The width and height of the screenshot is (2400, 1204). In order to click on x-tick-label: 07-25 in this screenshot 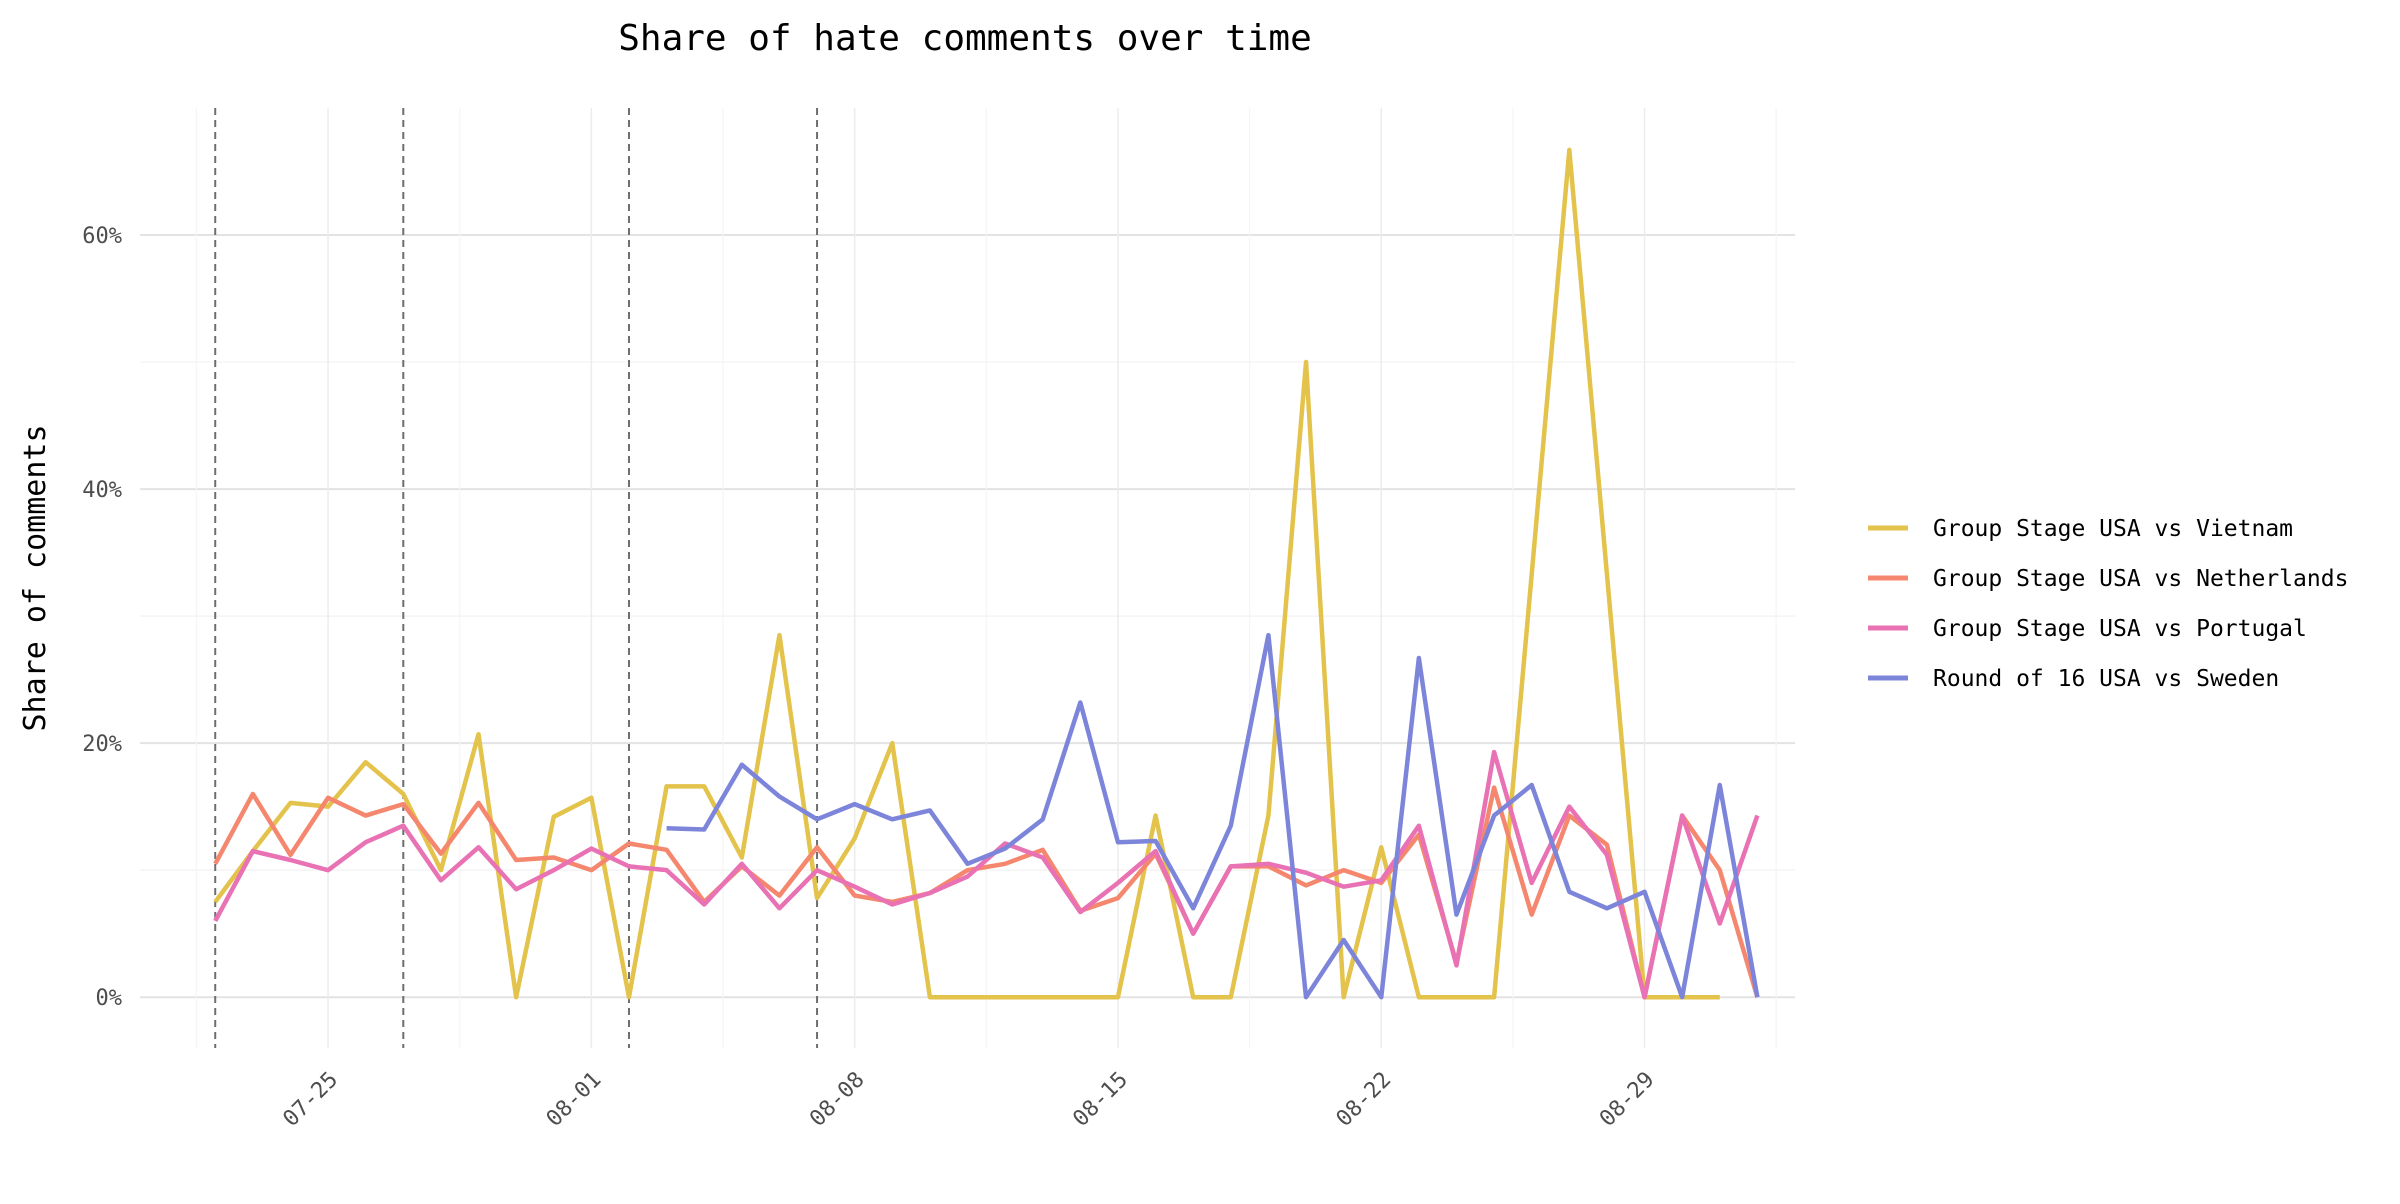, I will do `click(311, 1099)`.